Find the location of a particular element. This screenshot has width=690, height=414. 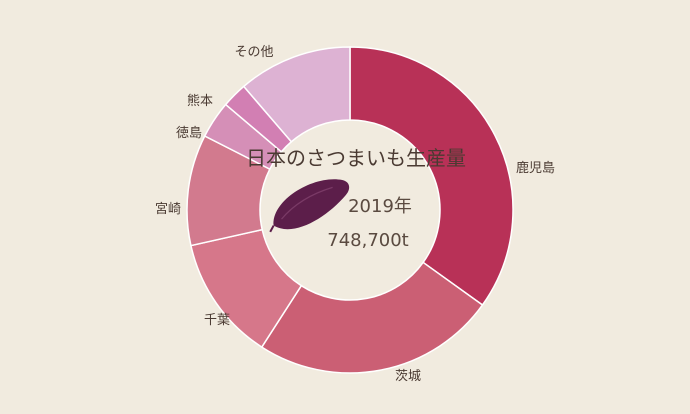

slice-label: 茨城 is located at coordinates (408, 376).